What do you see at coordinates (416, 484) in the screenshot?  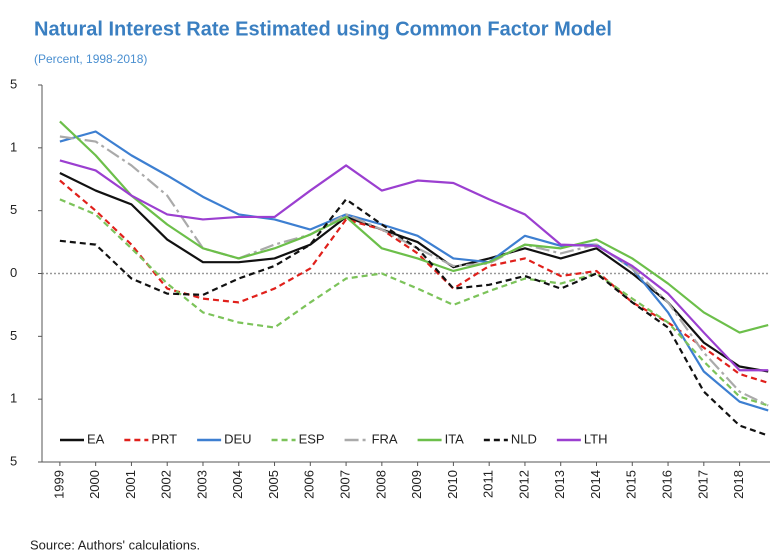 I see `x-tick-label: 2009` at bounding box center [416, 484].